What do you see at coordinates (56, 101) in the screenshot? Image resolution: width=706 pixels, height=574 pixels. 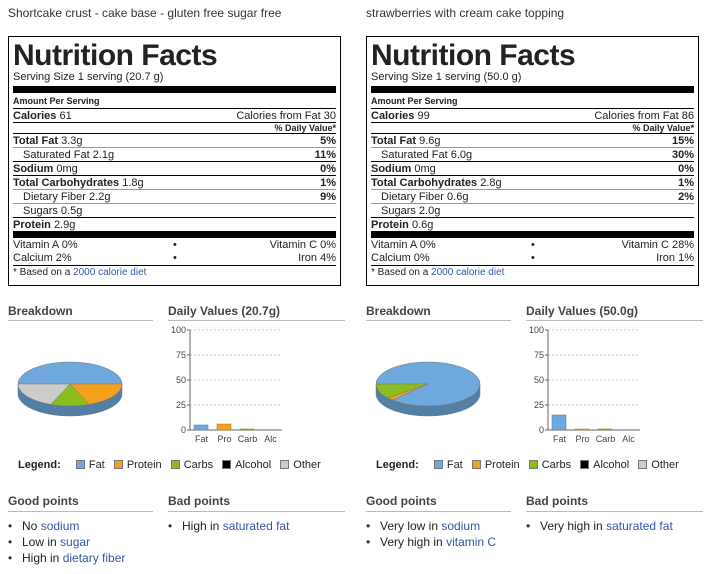 I see `amount-per-serving: Amount Per Serving` at bounding box center [56, 101].